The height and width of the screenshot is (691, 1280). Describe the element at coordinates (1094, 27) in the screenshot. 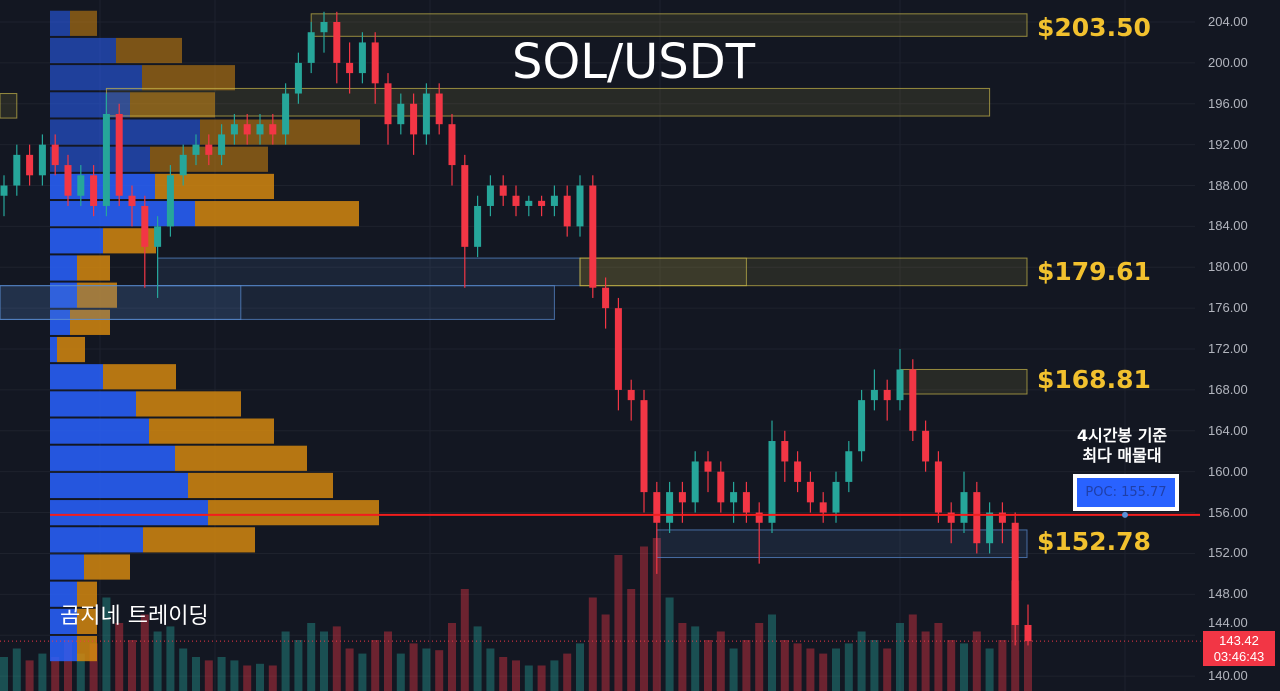

I see `level-label-1: $203.50` at that location.